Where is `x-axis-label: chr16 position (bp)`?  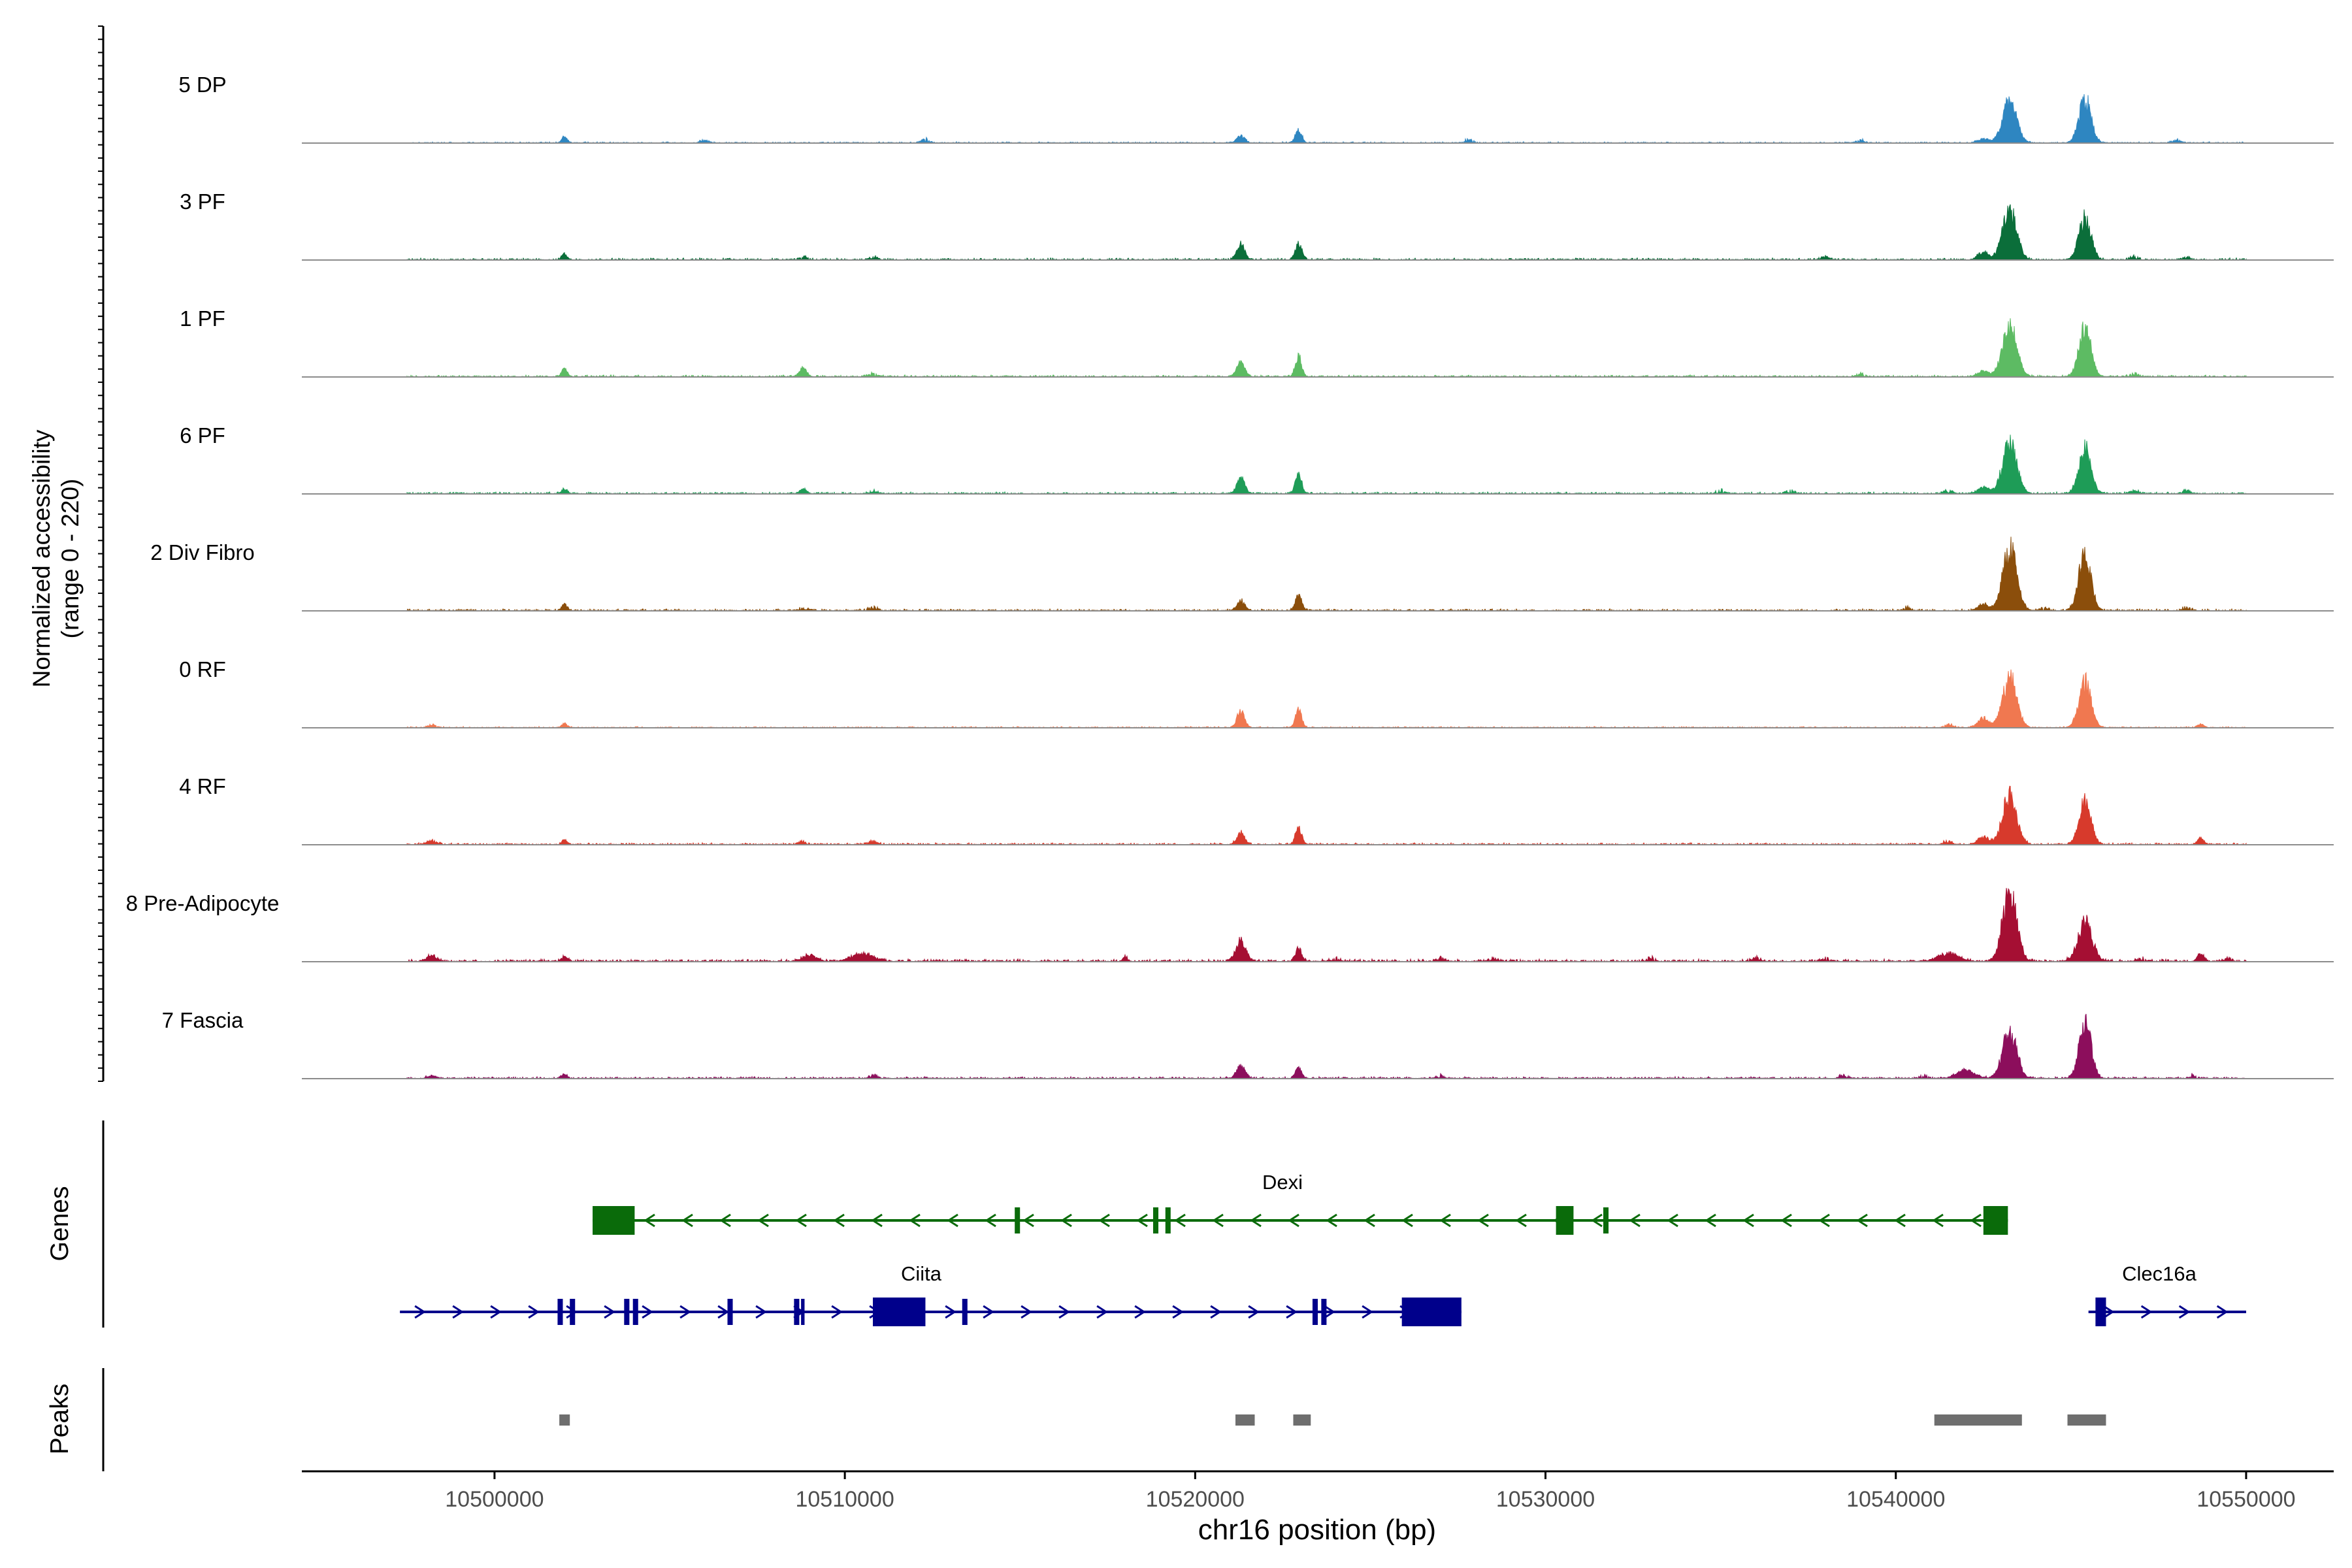
x-axis-label: chr16 position (bp) is located at coordinates (1317, 1530).